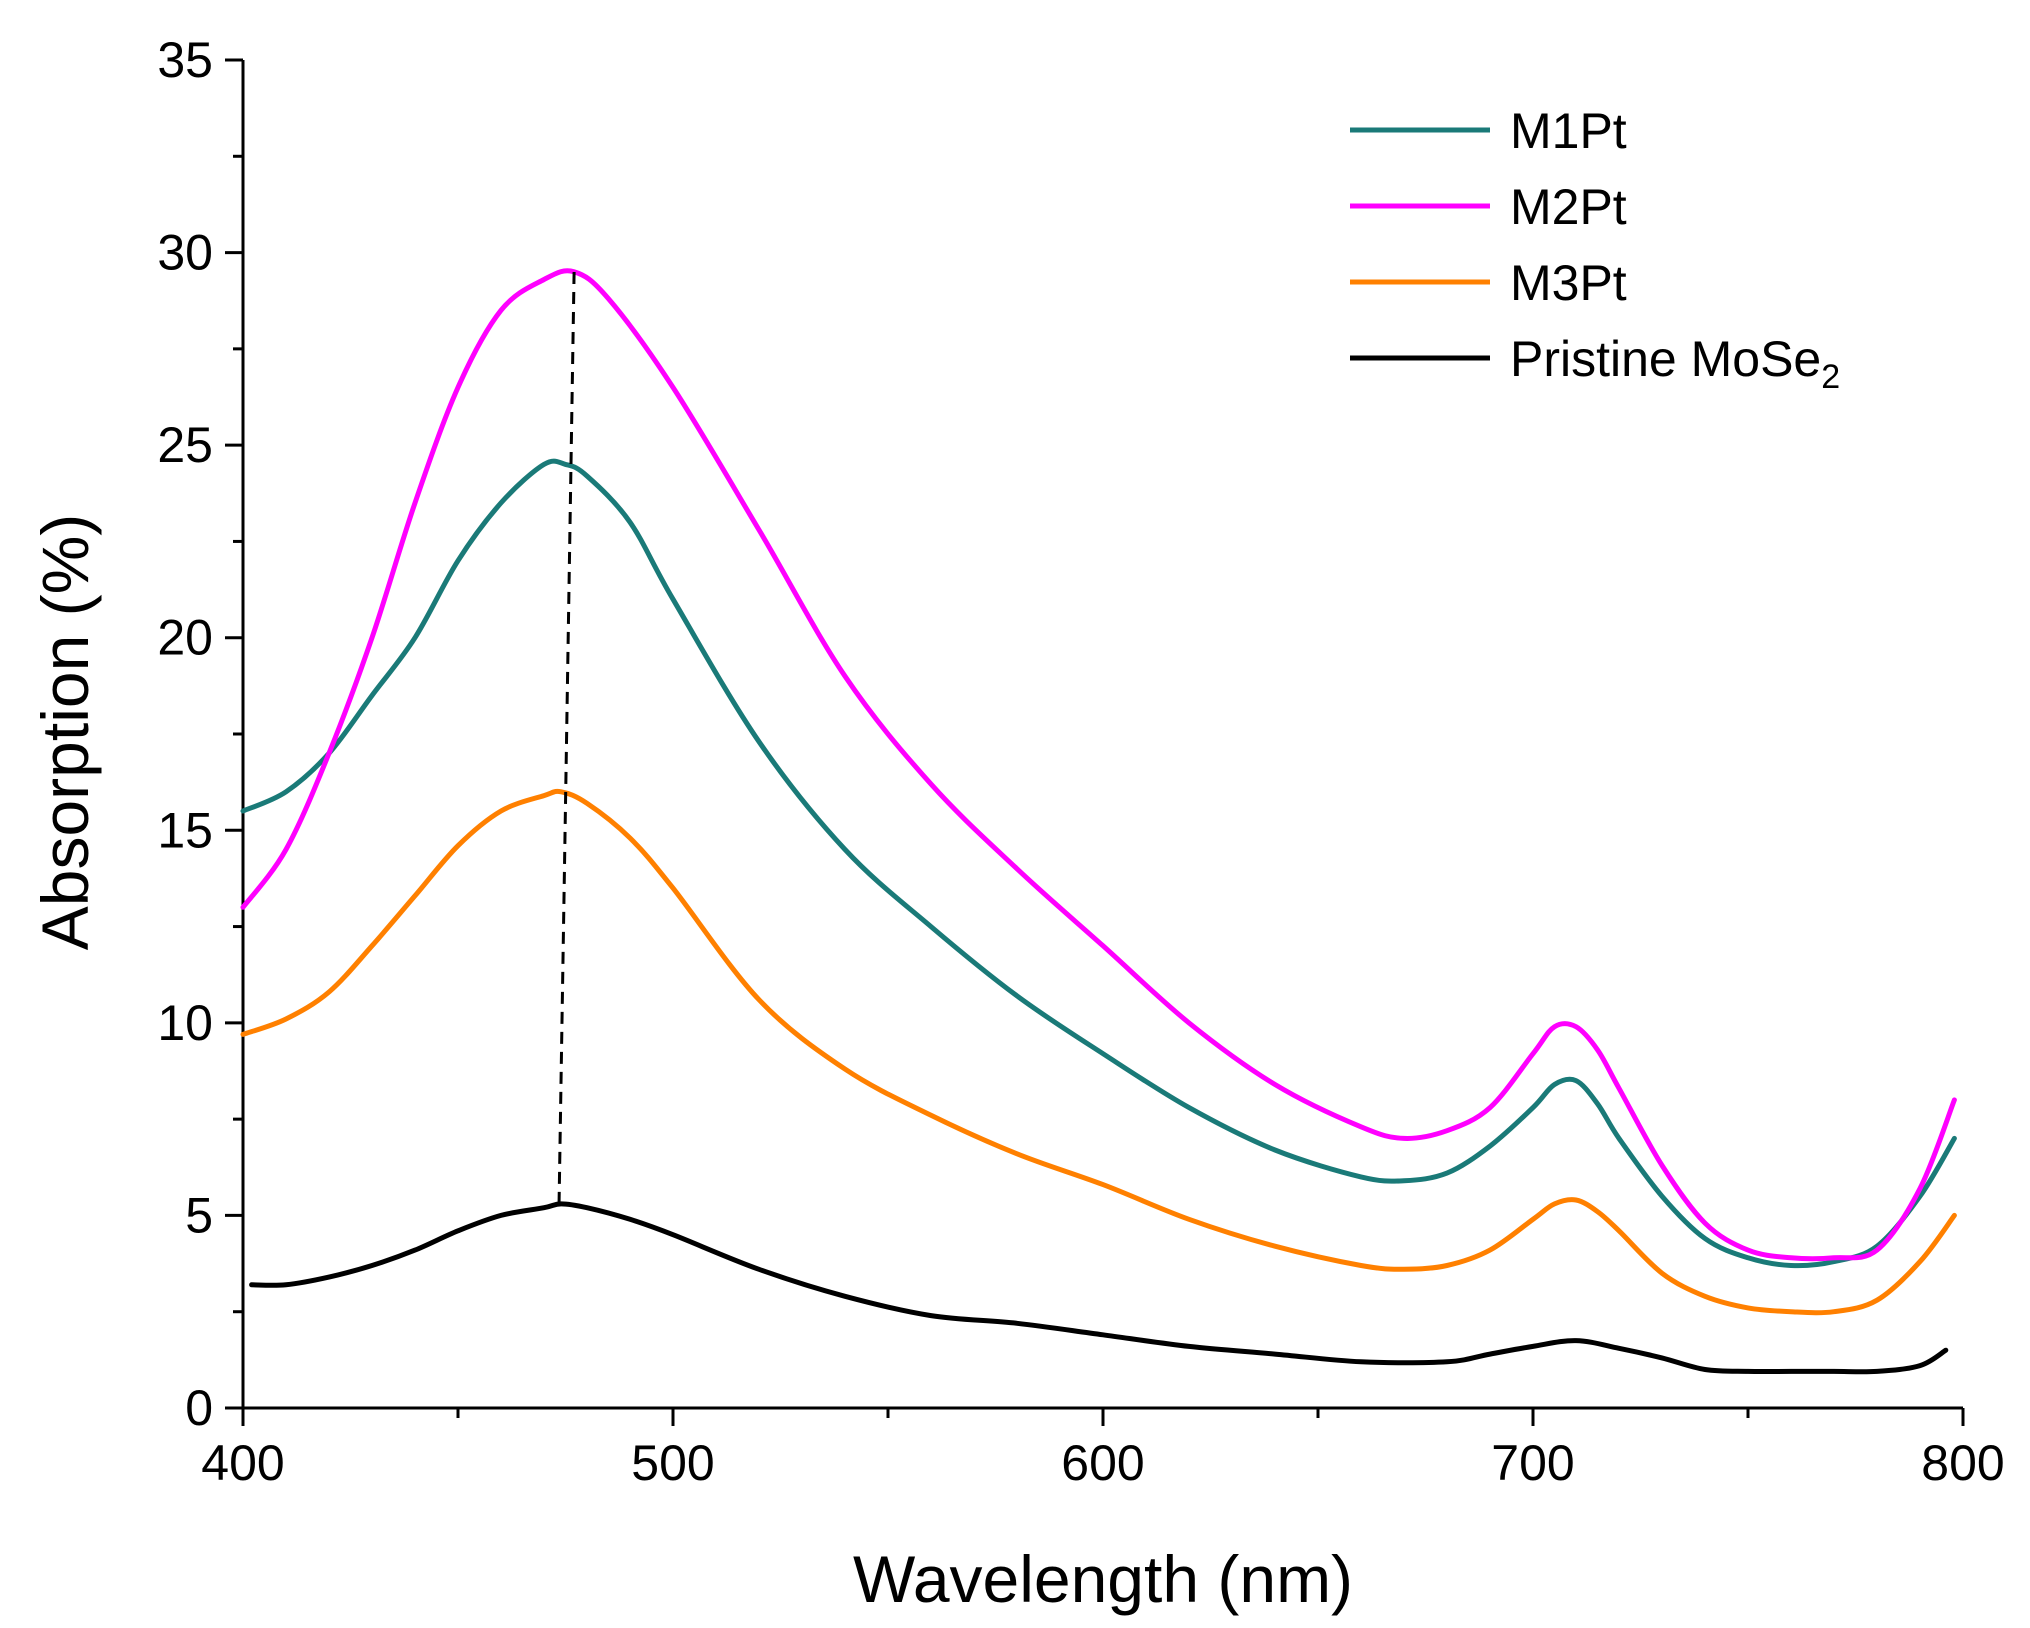 The width and height of the screenshot is (2030, 1628). What do you see at coordinates (1830, 377) in the screenshot?
I see `legend-subscript: 2` at bounding box center [1830, 377].